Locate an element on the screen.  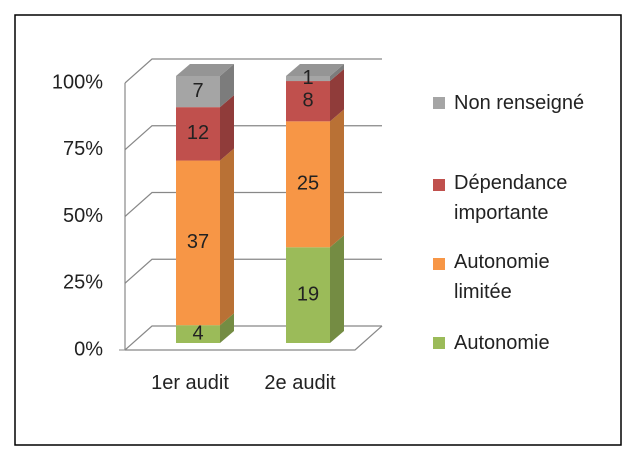
data-label: 12 is located at coordinates (198, 133).